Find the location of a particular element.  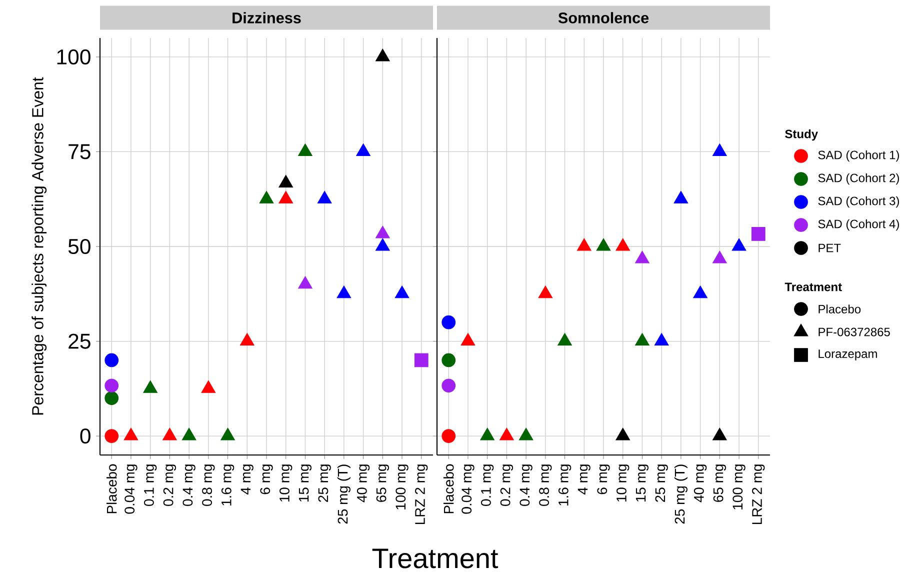

chart-title: Somnolence is located at coordinates (603, 18).